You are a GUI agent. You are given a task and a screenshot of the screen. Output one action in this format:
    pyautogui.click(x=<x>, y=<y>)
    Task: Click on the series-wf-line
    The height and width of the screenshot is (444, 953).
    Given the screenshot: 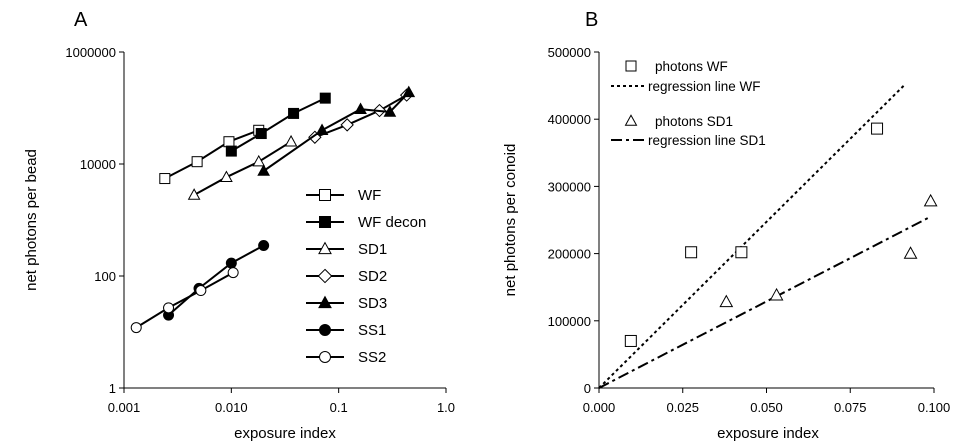 What is the action you would take?
    pyautogui.click(x=212, y=154)
    